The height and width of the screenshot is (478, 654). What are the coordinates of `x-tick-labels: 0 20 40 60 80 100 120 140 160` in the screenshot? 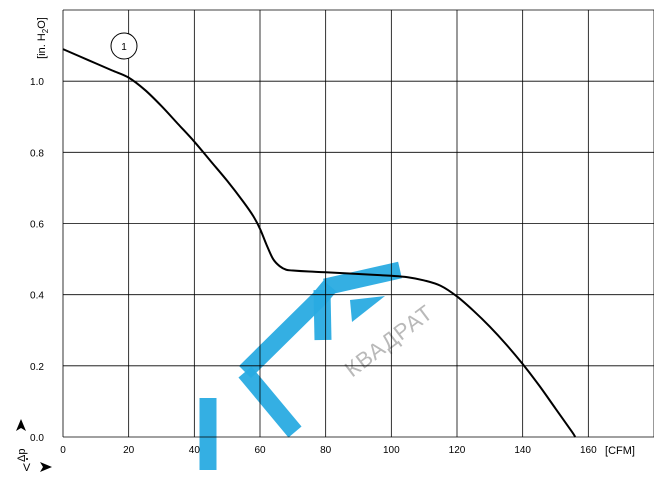 It's located at (328, 450).